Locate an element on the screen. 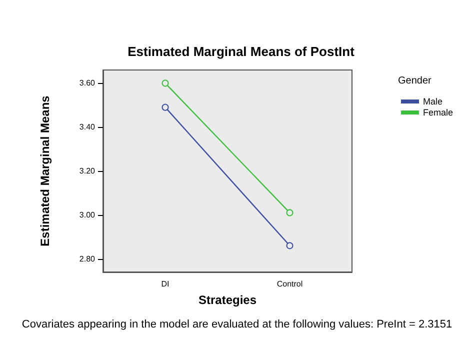 The height and width of the screenshot is (344, 474). legend-label: Male is located at coordinates (433, 101).